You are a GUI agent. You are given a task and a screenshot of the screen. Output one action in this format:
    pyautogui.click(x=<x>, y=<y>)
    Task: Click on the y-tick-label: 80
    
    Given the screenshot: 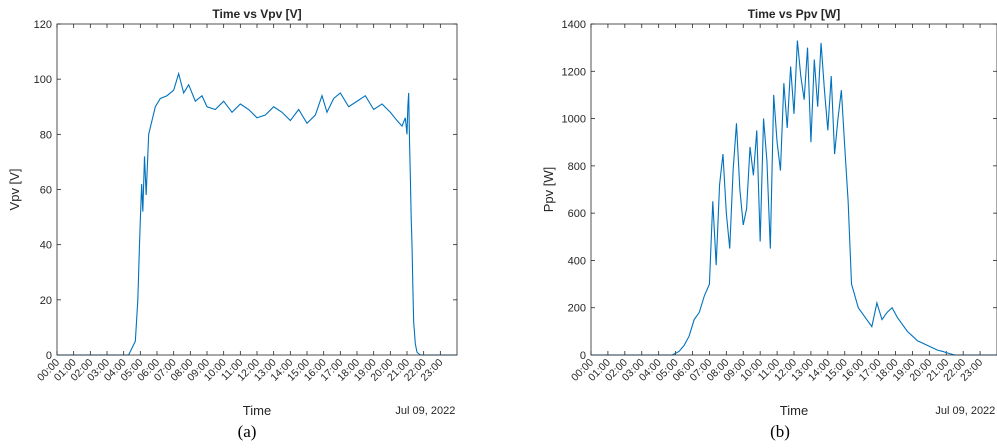 What is the action you would take?
    pyautogui.click(x=46, y=135)
    